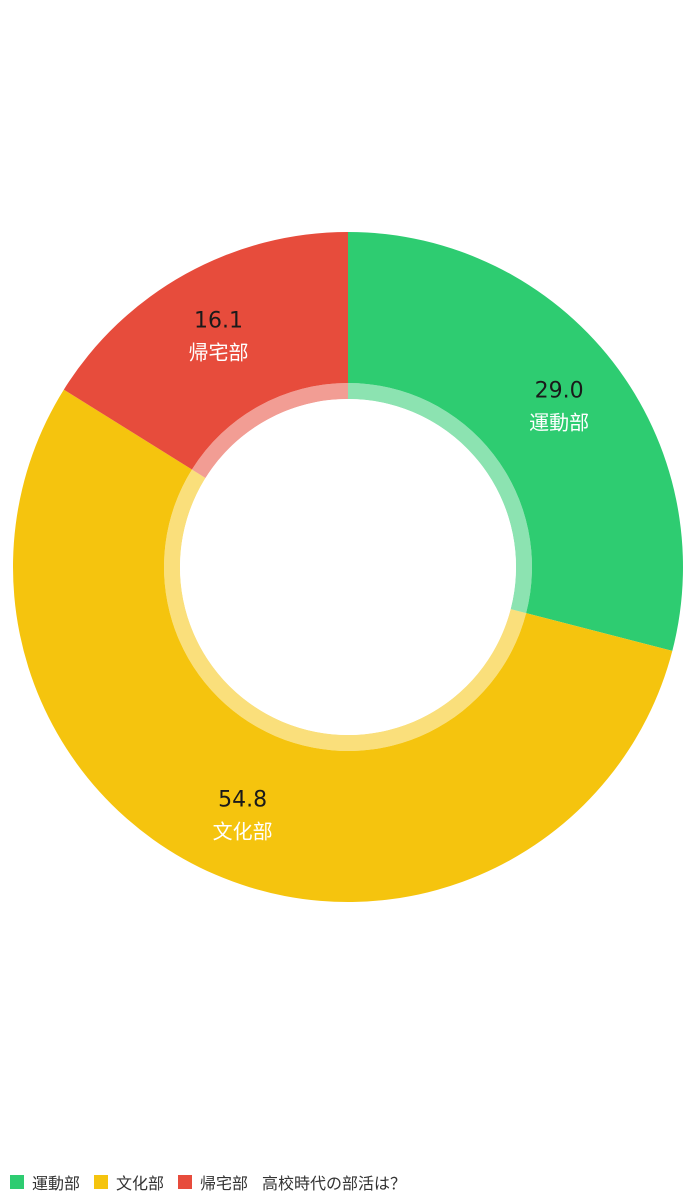  Describe the element at coordinates (219, 352) in the screenshot. I see `slice-name-label: 帰宅部` at that location.